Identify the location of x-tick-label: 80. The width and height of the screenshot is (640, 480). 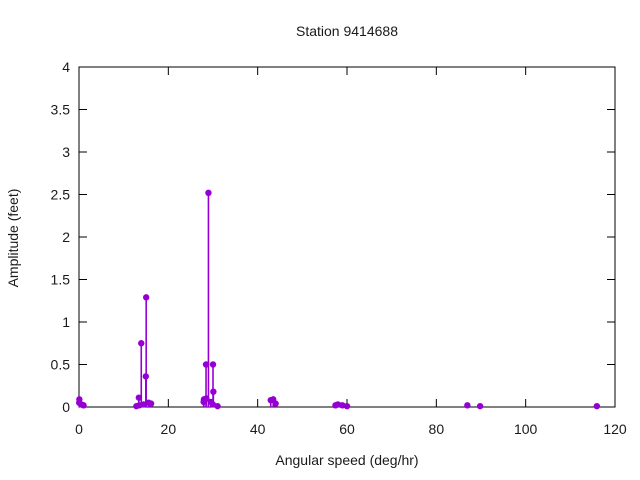
(437, 429).